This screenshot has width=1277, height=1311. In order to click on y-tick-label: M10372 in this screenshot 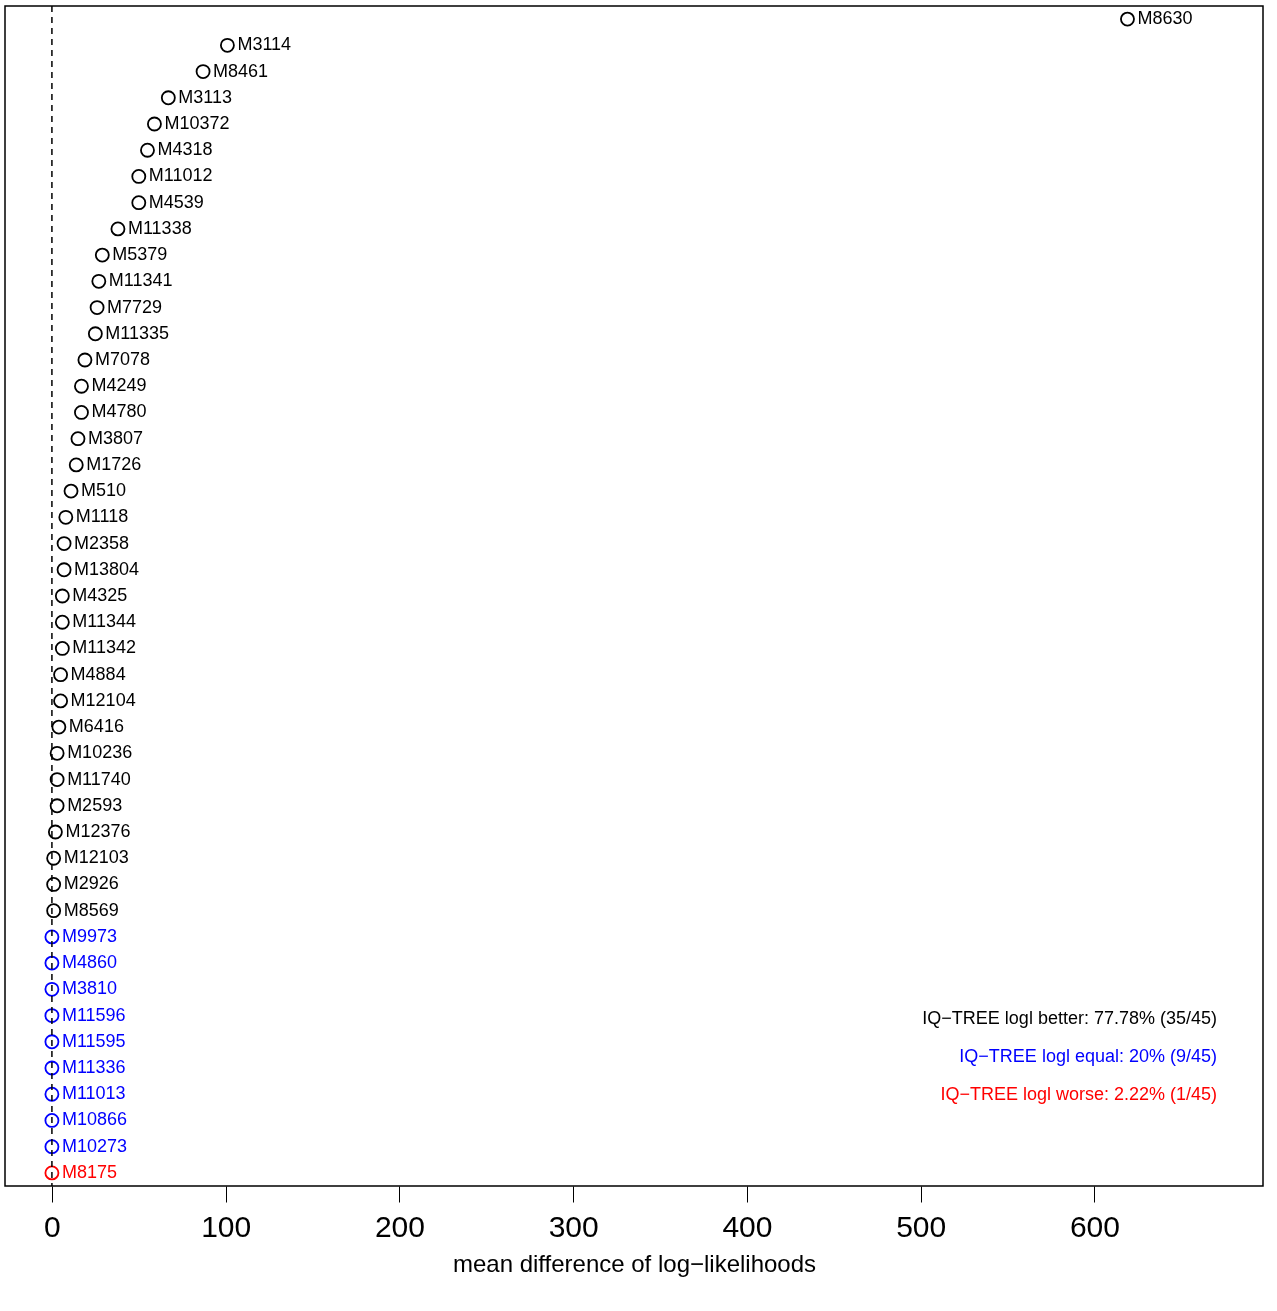, I will do `click(197, 123)`.